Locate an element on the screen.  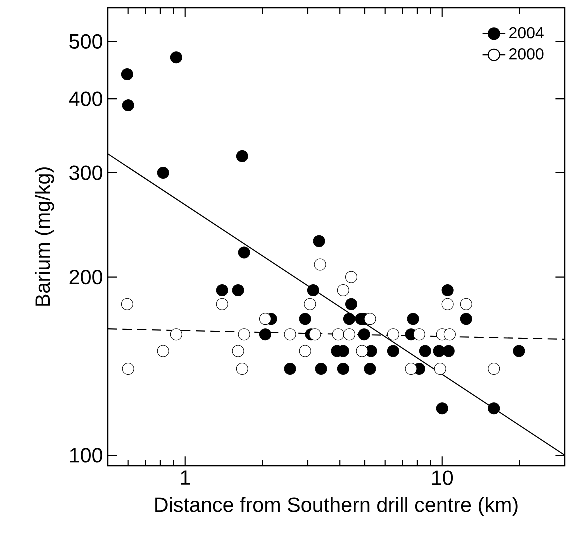
x-axis-title: Distance from Southern drill centre (km) is located at coordinates (337, 506).